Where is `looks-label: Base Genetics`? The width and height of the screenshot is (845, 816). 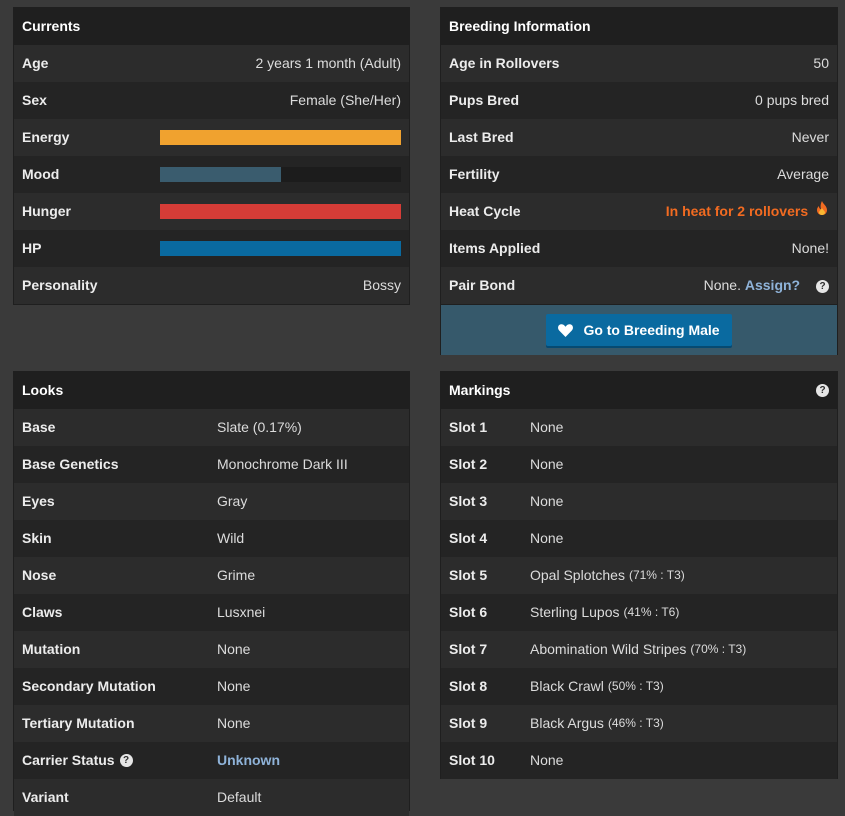 looks-label: Base Genetics is located at coordinates (119, 464).